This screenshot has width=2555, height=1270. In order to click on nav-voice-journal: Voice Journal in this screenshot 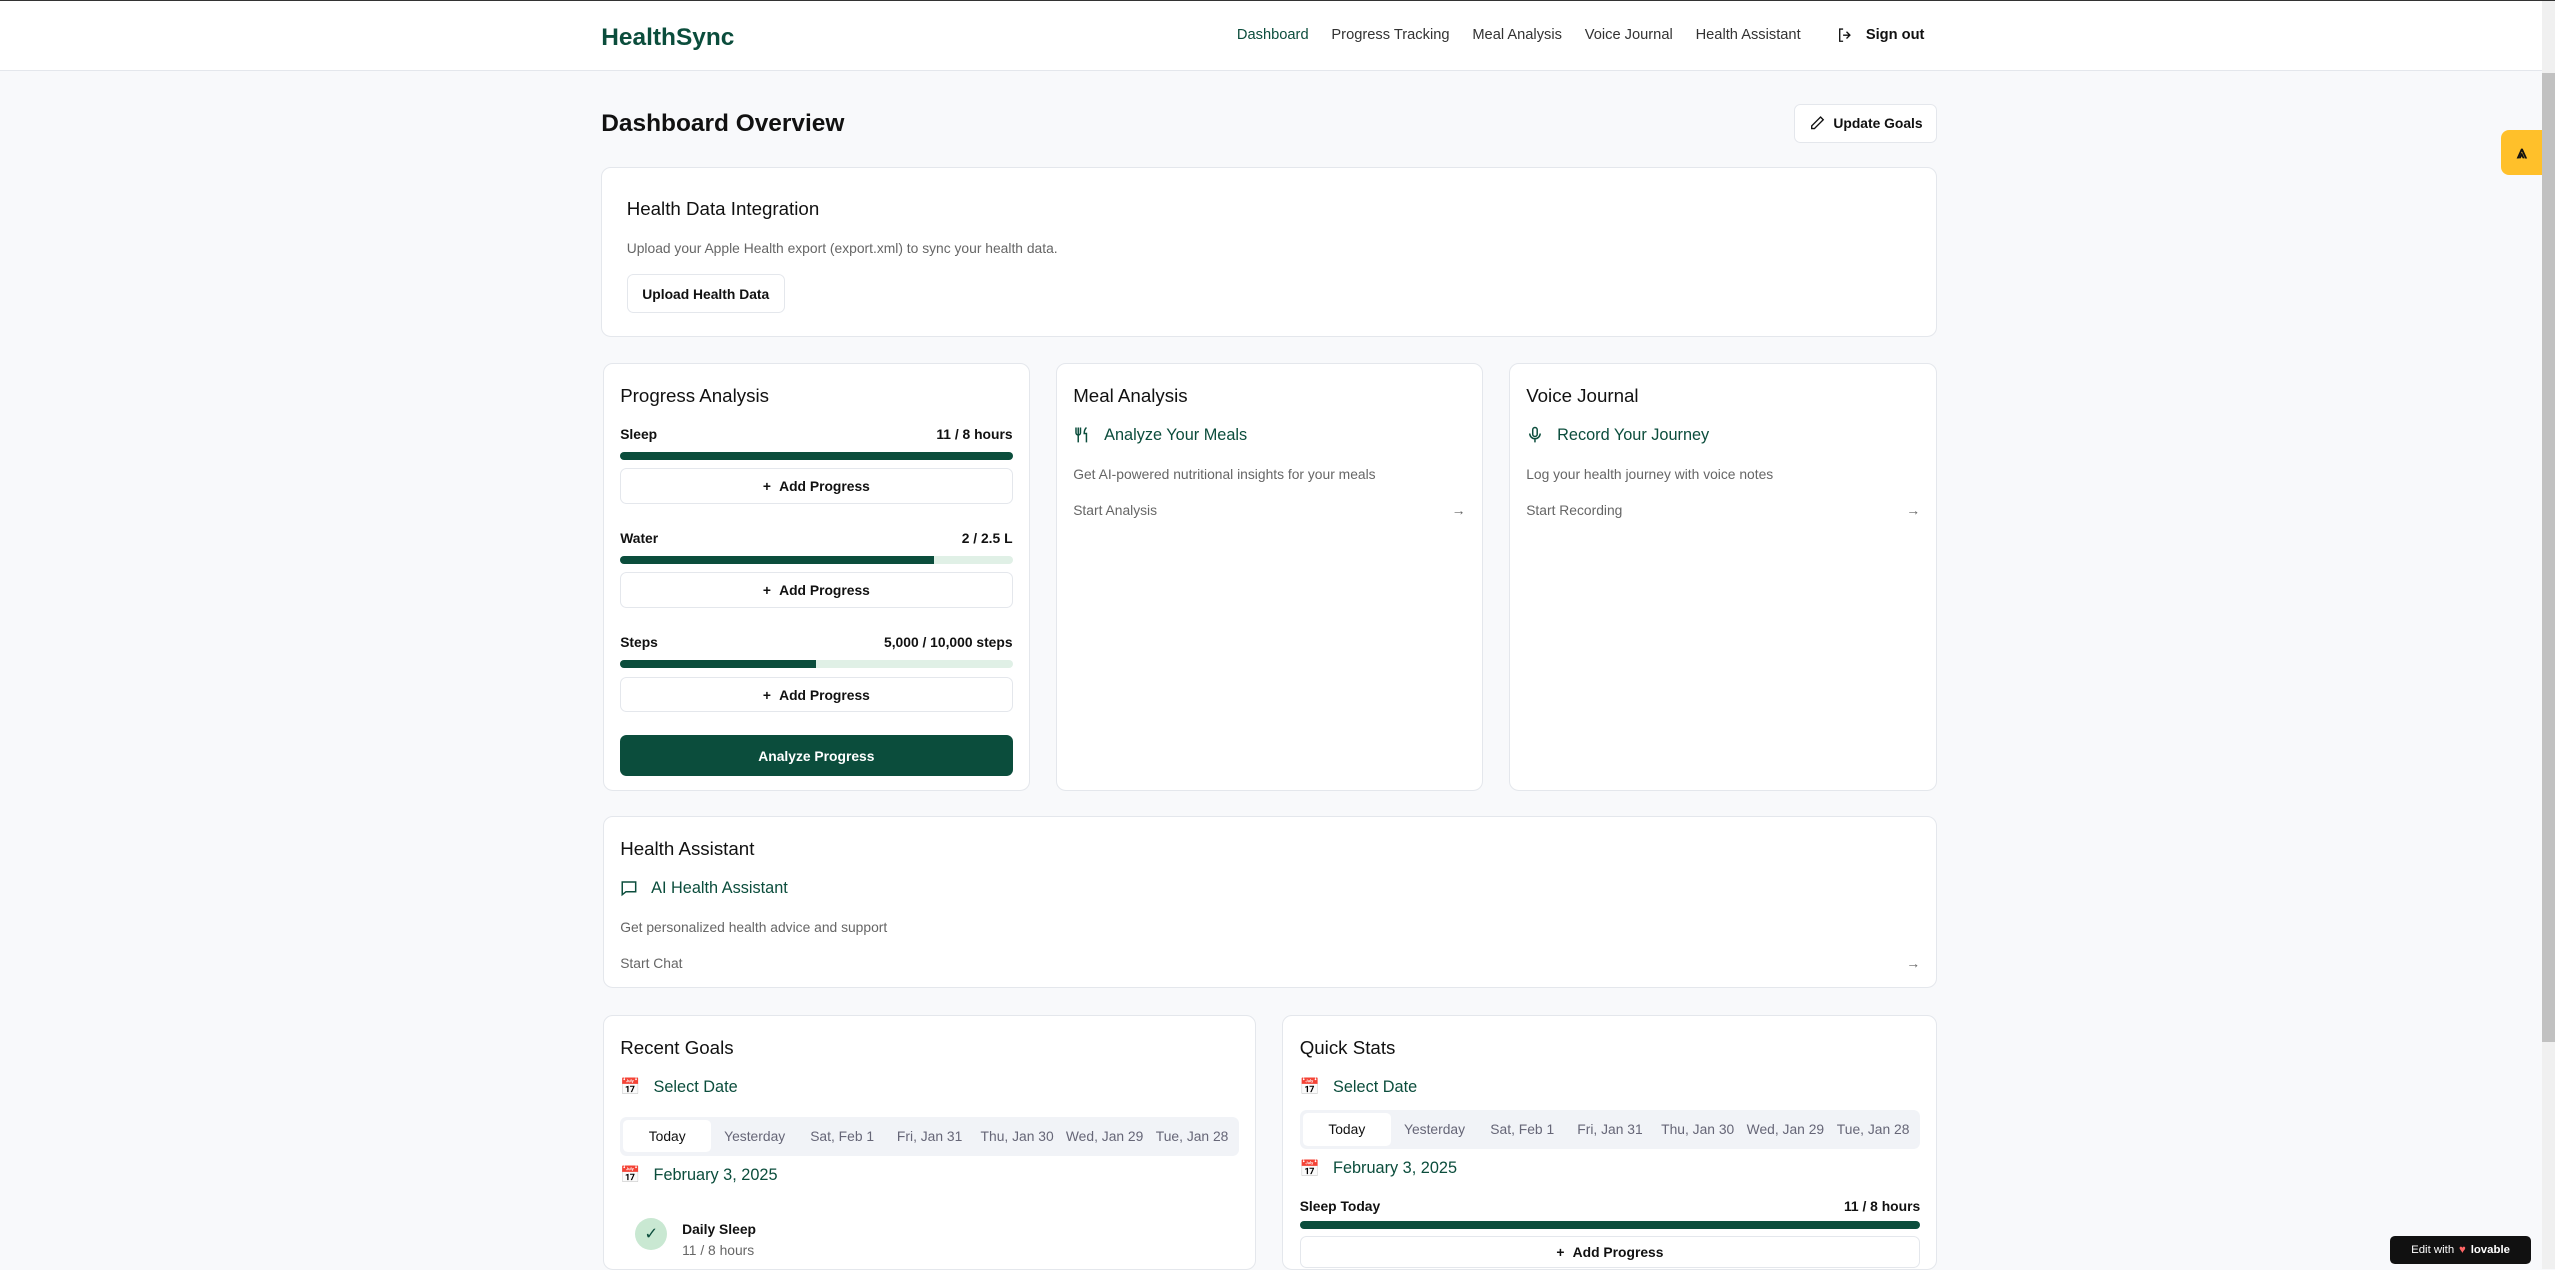, I will do `click(1628, 35)`.